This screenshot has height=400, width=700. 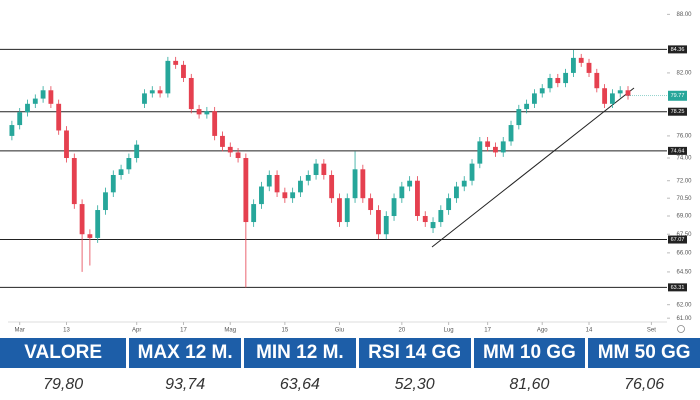 I want to click on y-tick-label: 66.00, so click(x=684, y=253).